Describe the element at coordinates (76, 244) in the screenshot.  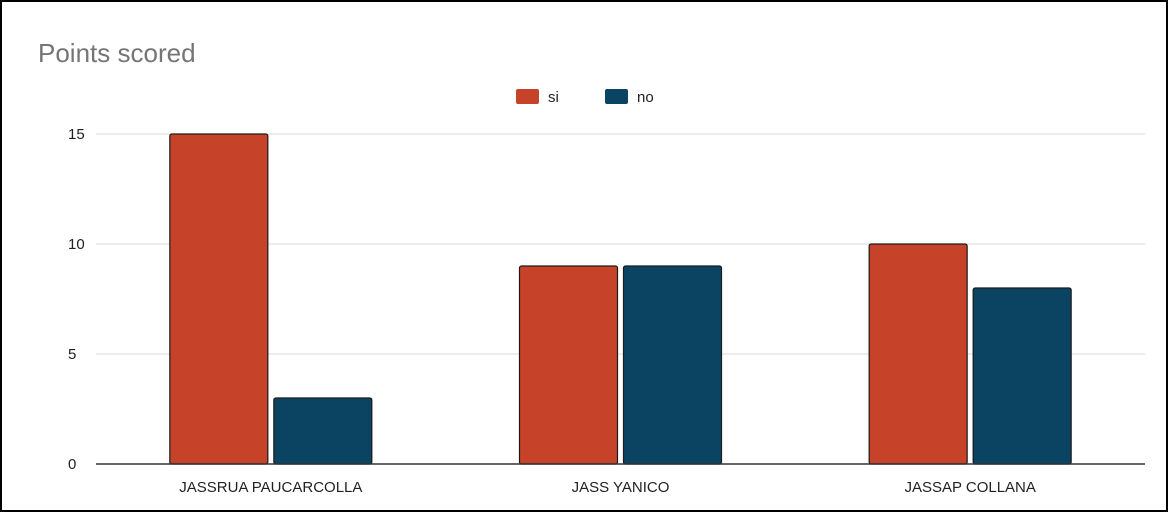
I see `y-tick-label: 10` at that location.